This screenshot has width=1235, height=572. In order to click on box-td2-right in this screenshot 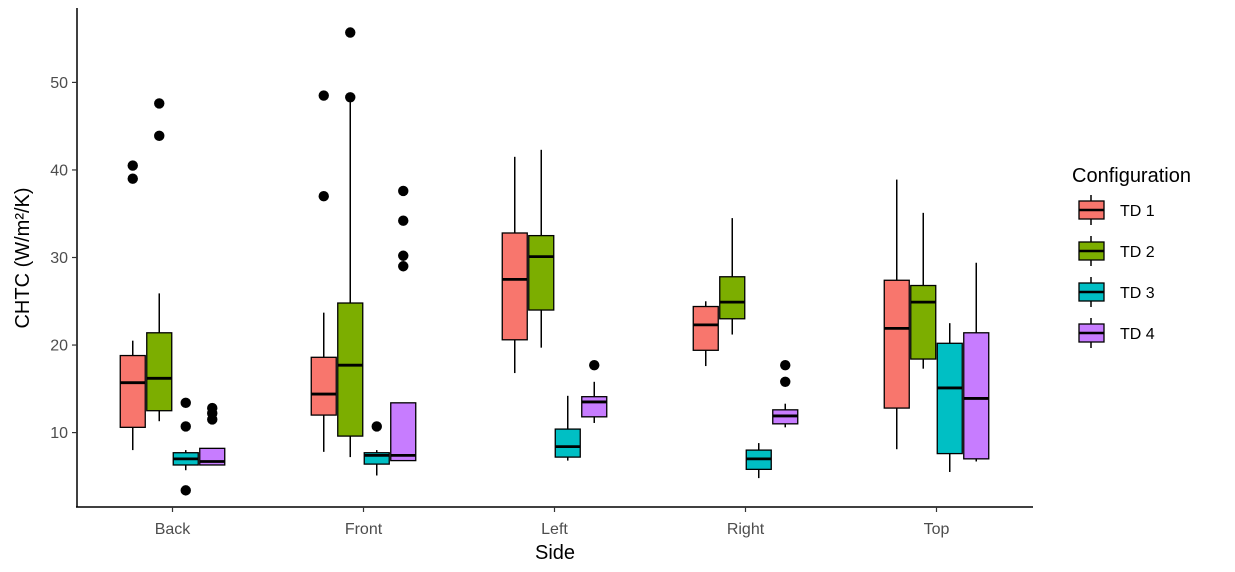, I will do `click(732, 276)`.